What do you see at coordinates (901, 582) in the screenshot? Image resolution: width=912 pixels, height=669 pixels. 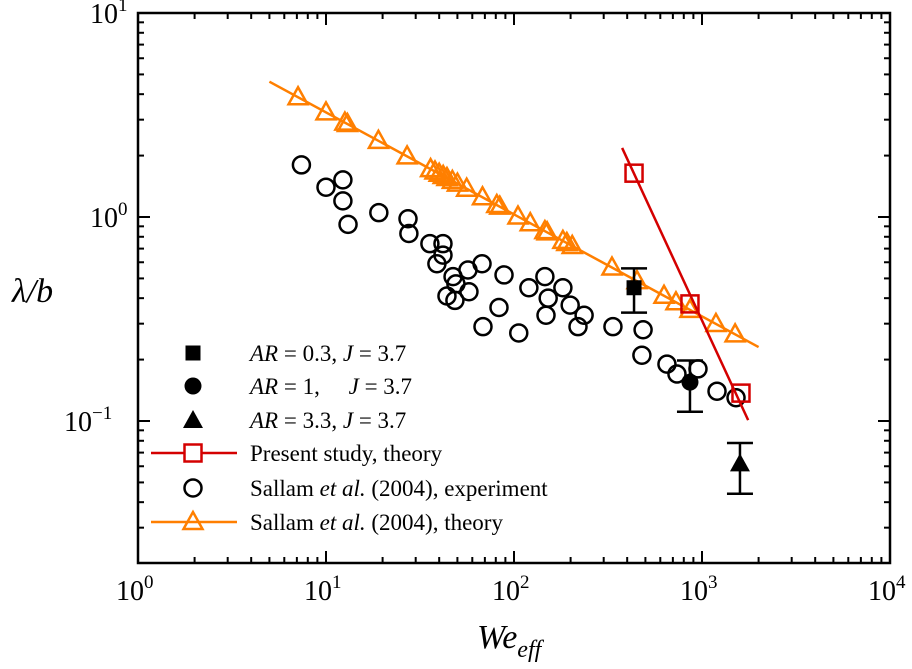 I see `x-tick-label-exponent: 4` at bounding box center [901, 582].